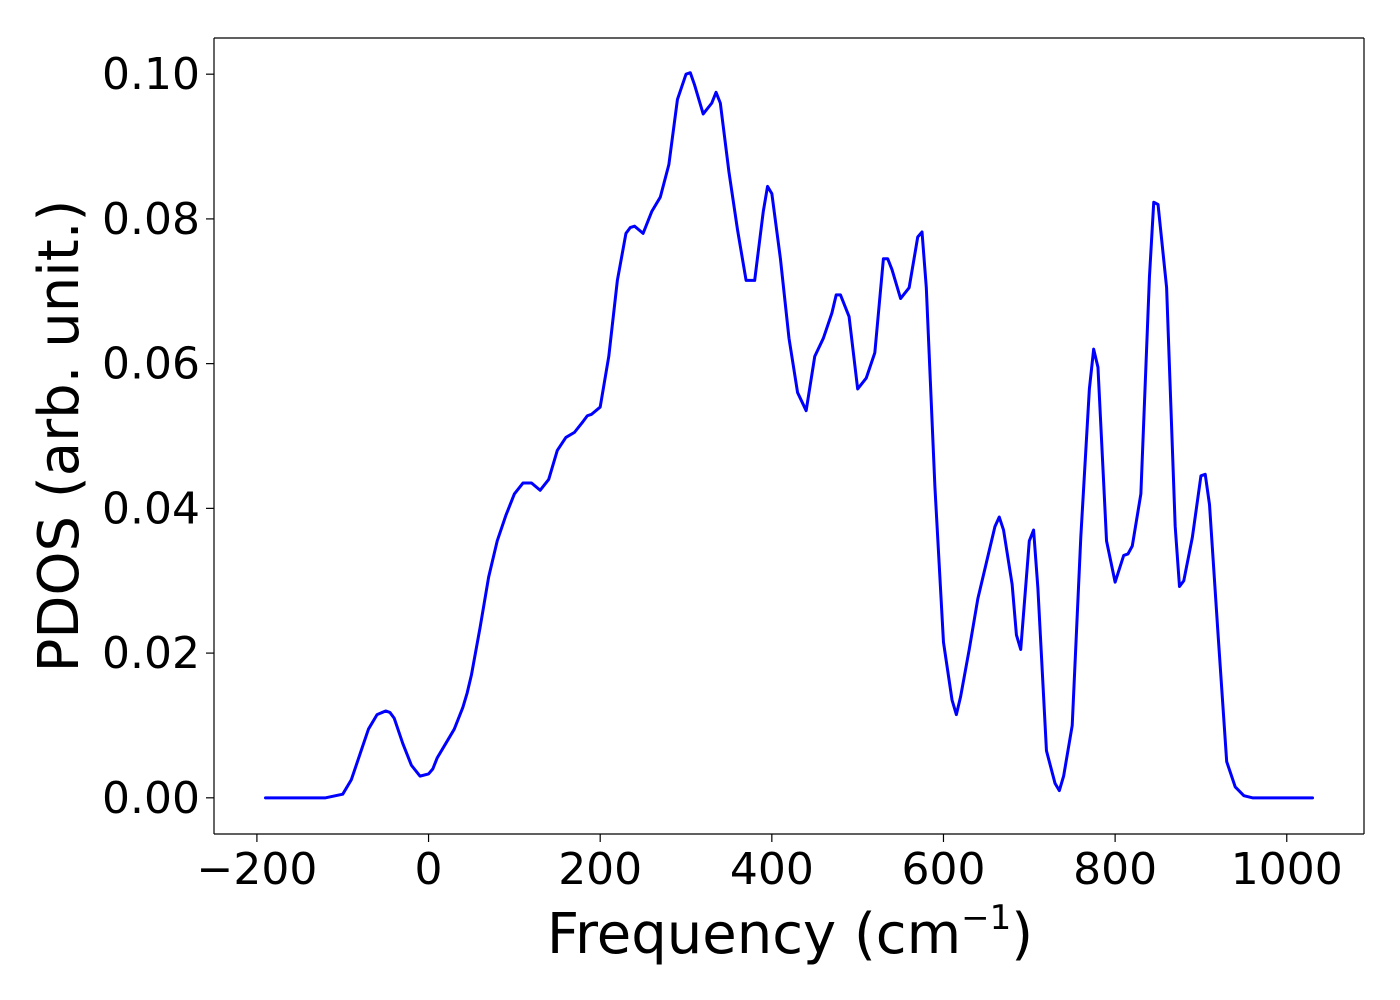 This screenshot has height=1000, width=1400. I want to click on x-tick-label: 200, so click(600, 869).